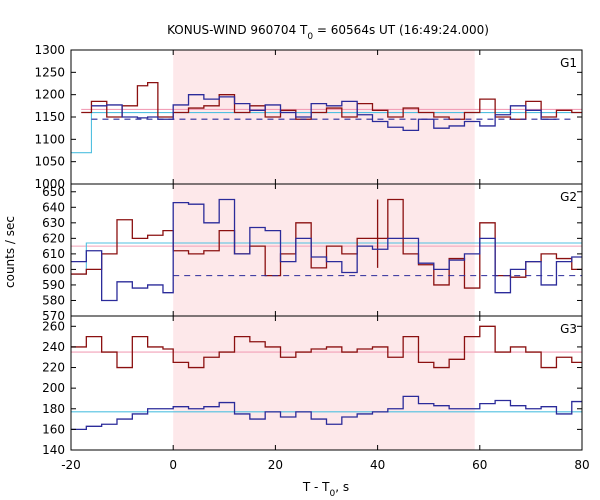 The height and width of the screenshot is (500, 600). What do you see at coordinates (53, 409) in the screenshot?
I see `y-tick-label: 180` at bounding box center [53, 409].